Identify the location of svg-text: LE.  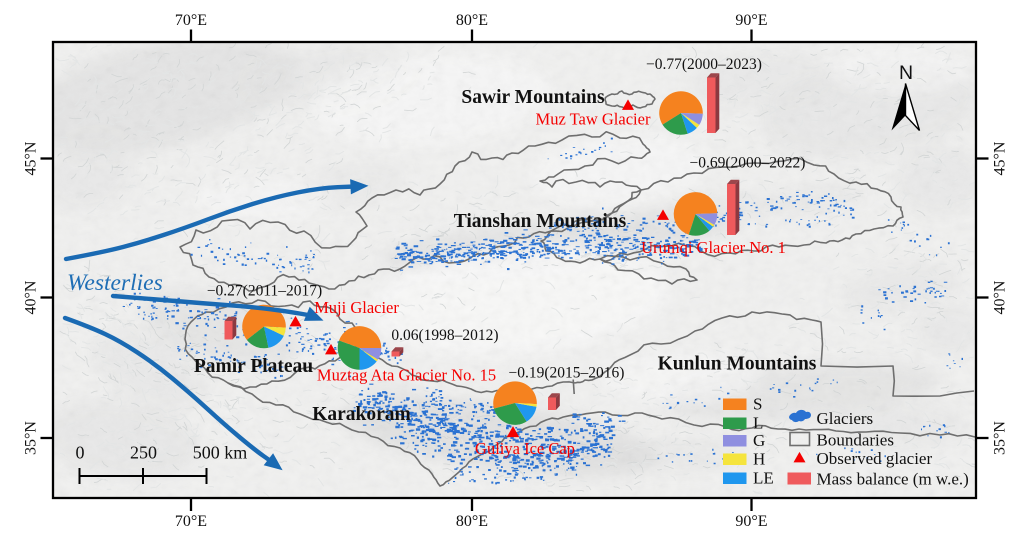
(763, 478).